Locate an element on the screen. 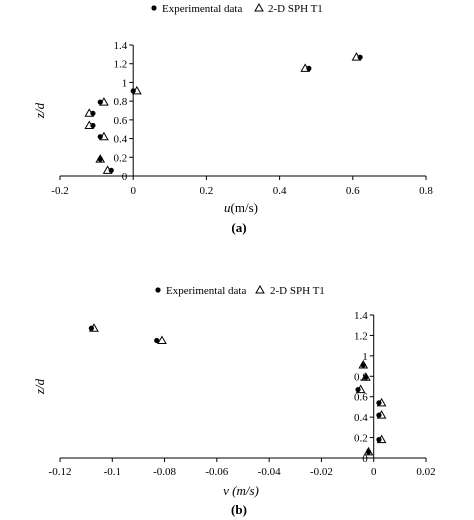  panel-label: (a) is located at coordinates (238, 227).